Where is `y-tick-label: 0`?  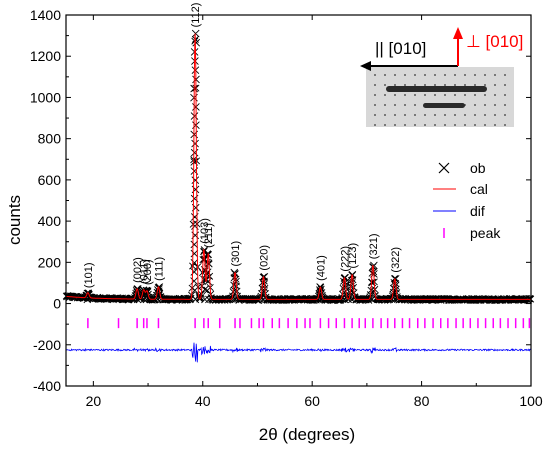
y-tick-label: 0 is located at coordinates (57, 304).